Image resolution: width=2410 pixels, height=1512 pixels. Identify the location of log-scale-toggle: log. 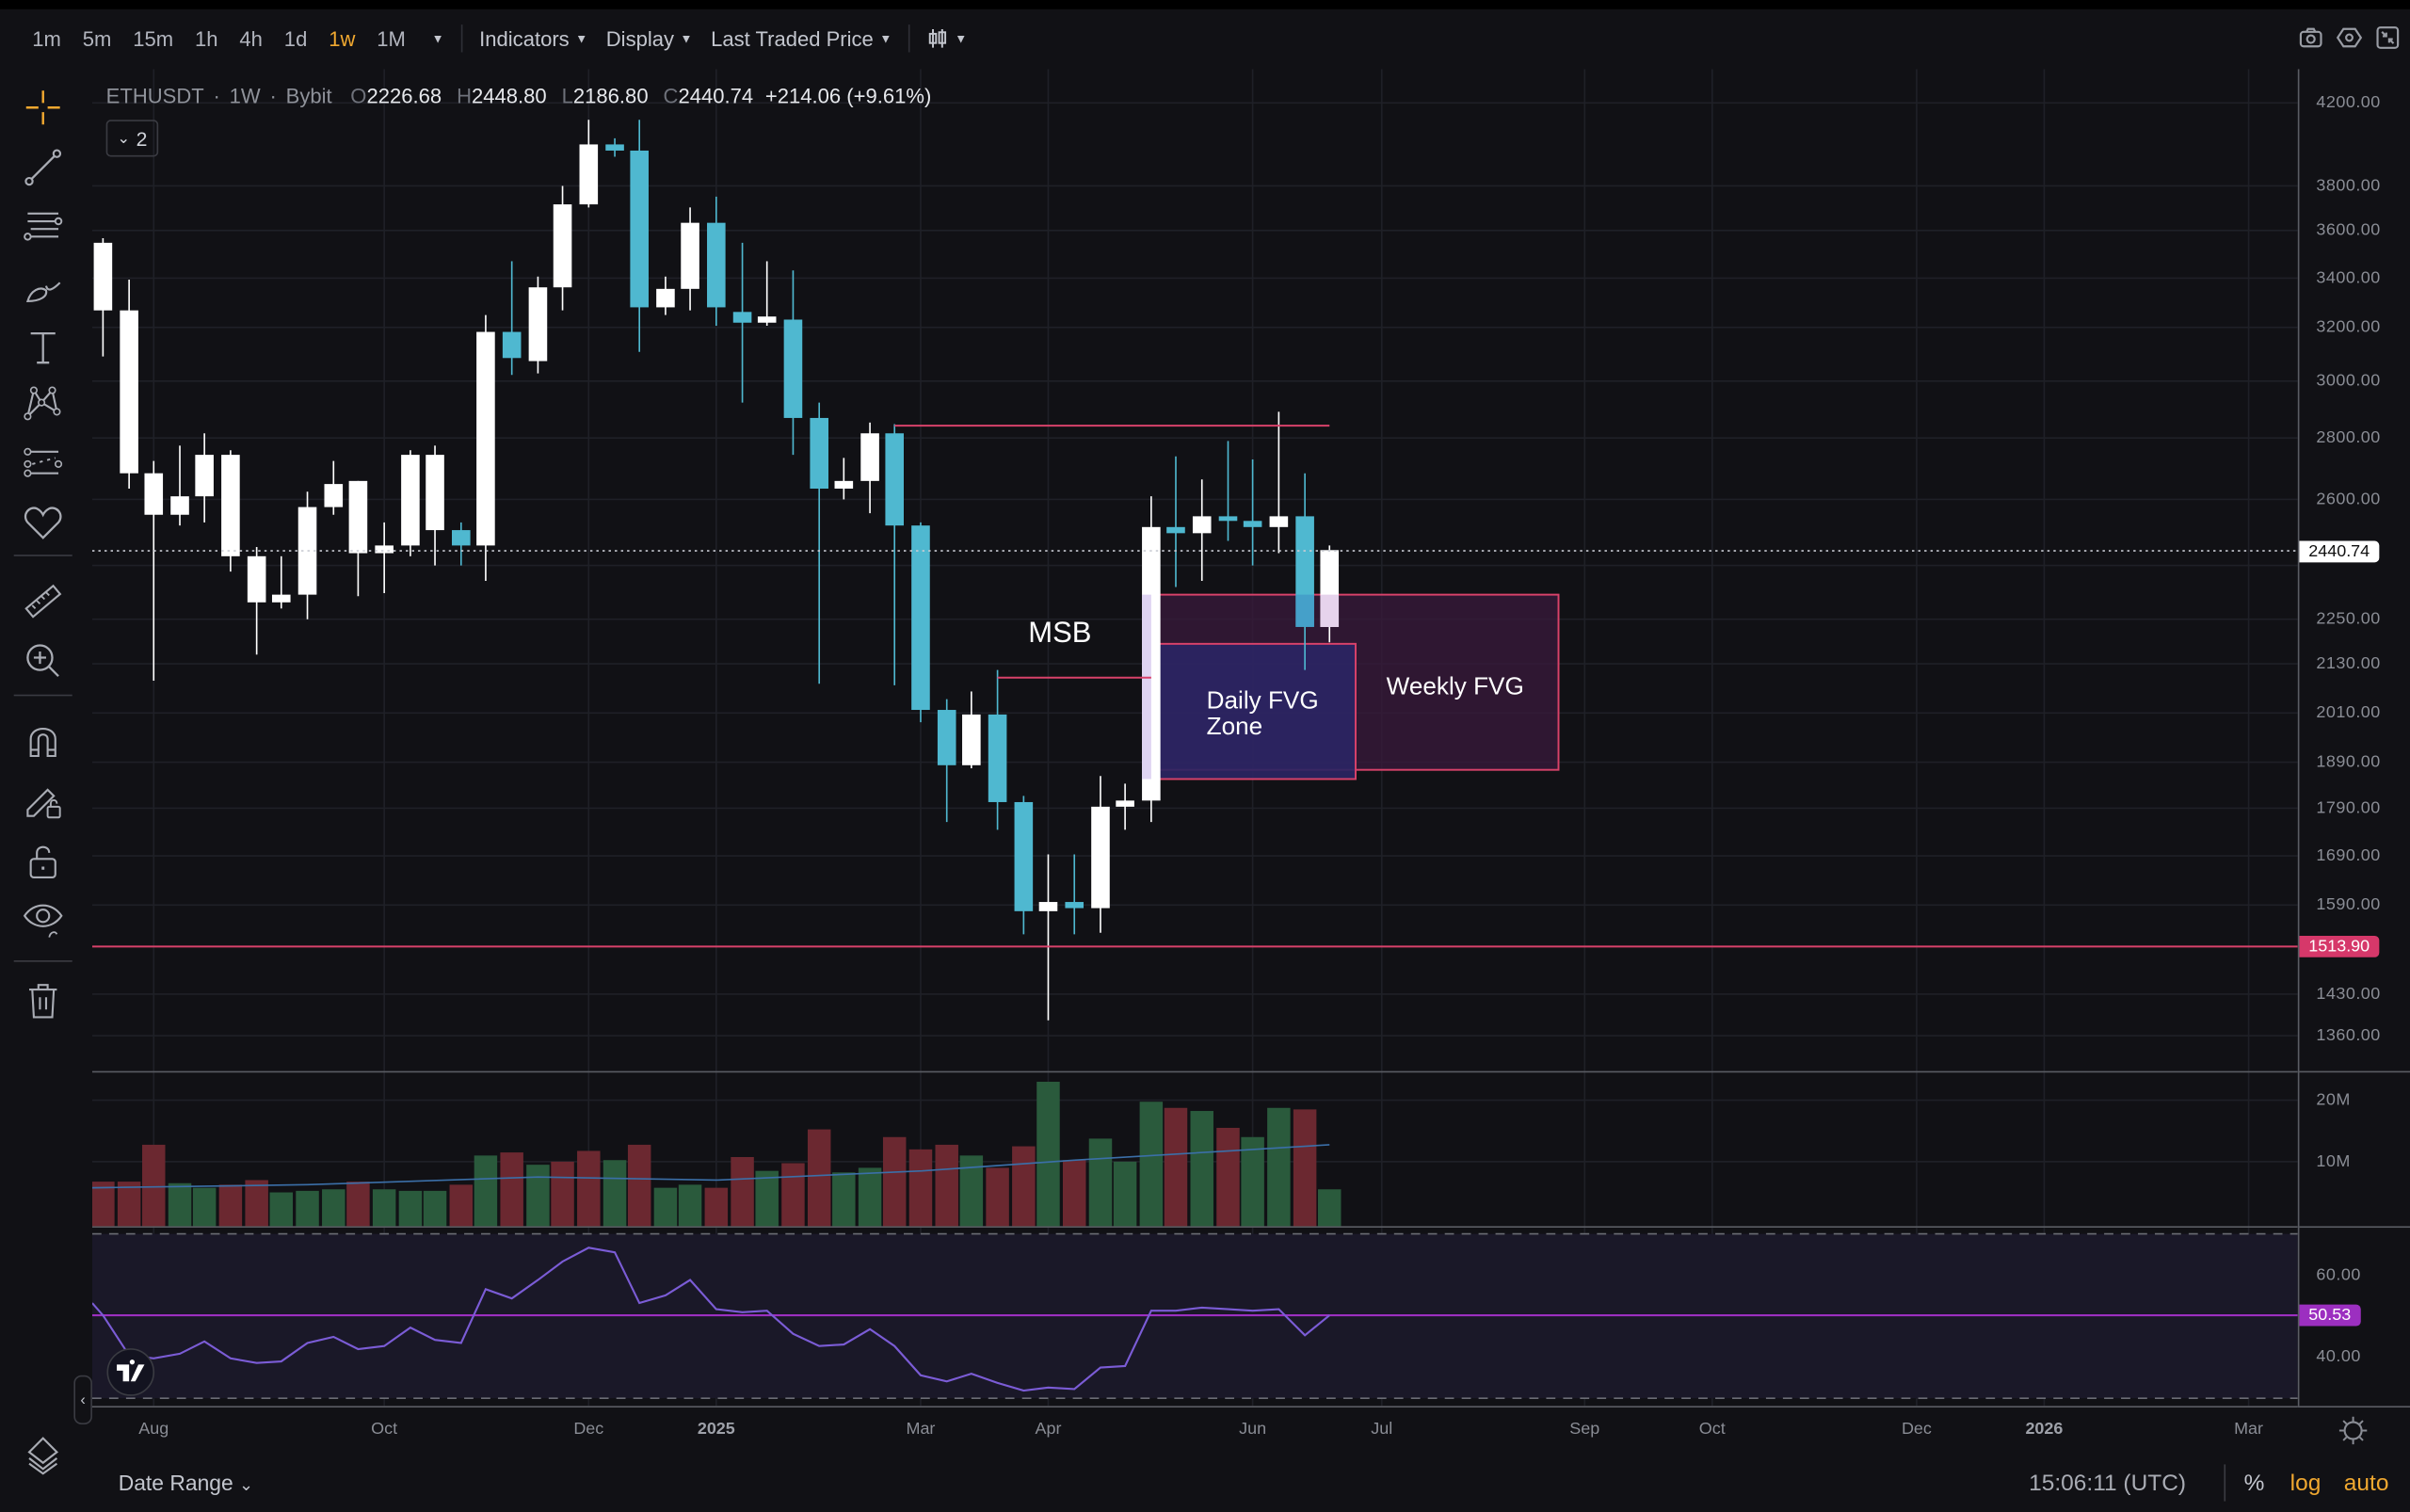
(2306, 1483).